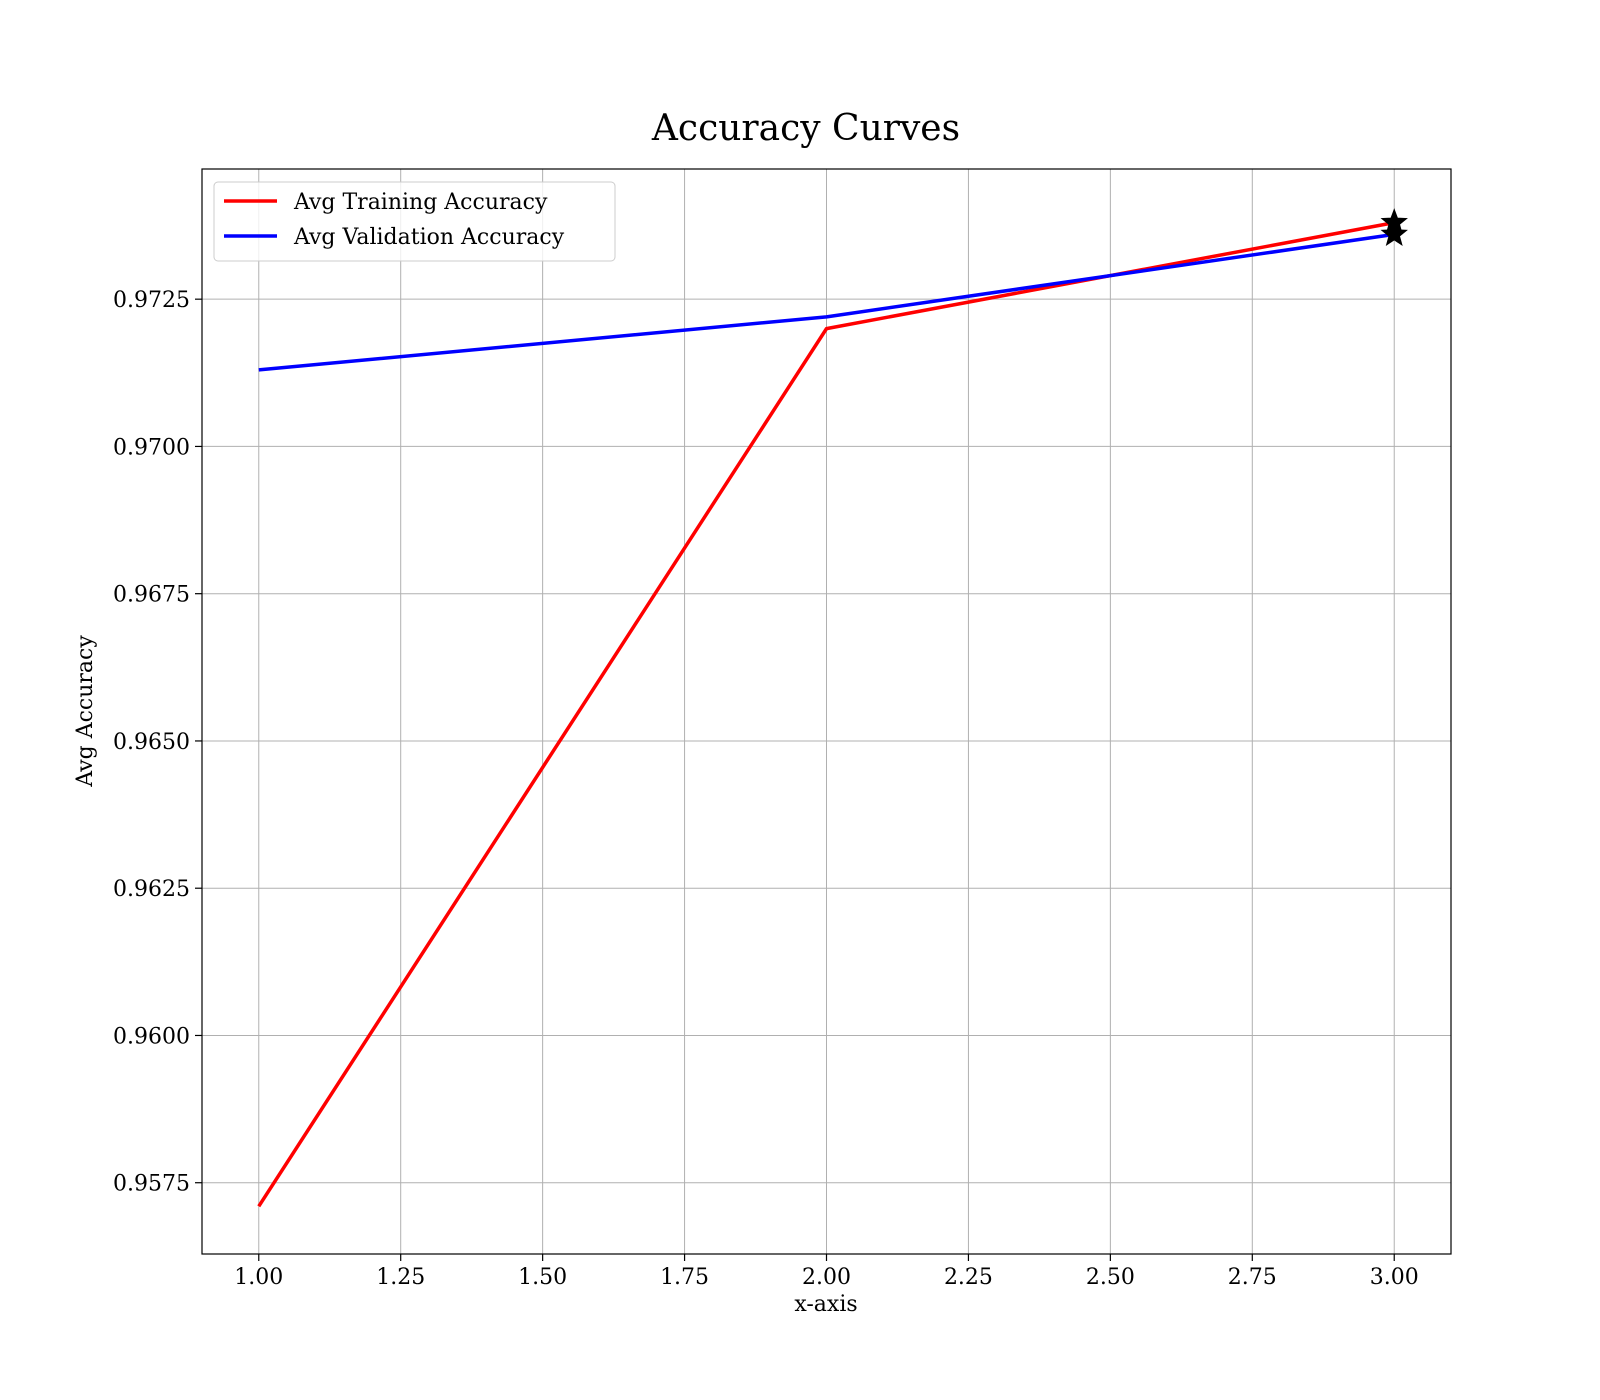 The image size is (1600, 1400). I want to click on y-tick-label: 0.9575, so click(151, 1184).